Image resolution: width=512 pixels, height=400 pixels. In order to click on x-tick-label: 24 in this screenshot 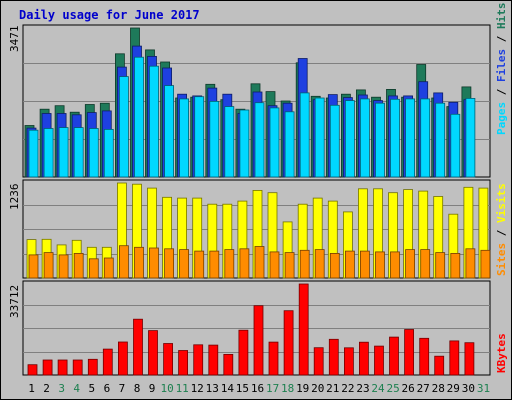, I will do `click(378, 388)`.